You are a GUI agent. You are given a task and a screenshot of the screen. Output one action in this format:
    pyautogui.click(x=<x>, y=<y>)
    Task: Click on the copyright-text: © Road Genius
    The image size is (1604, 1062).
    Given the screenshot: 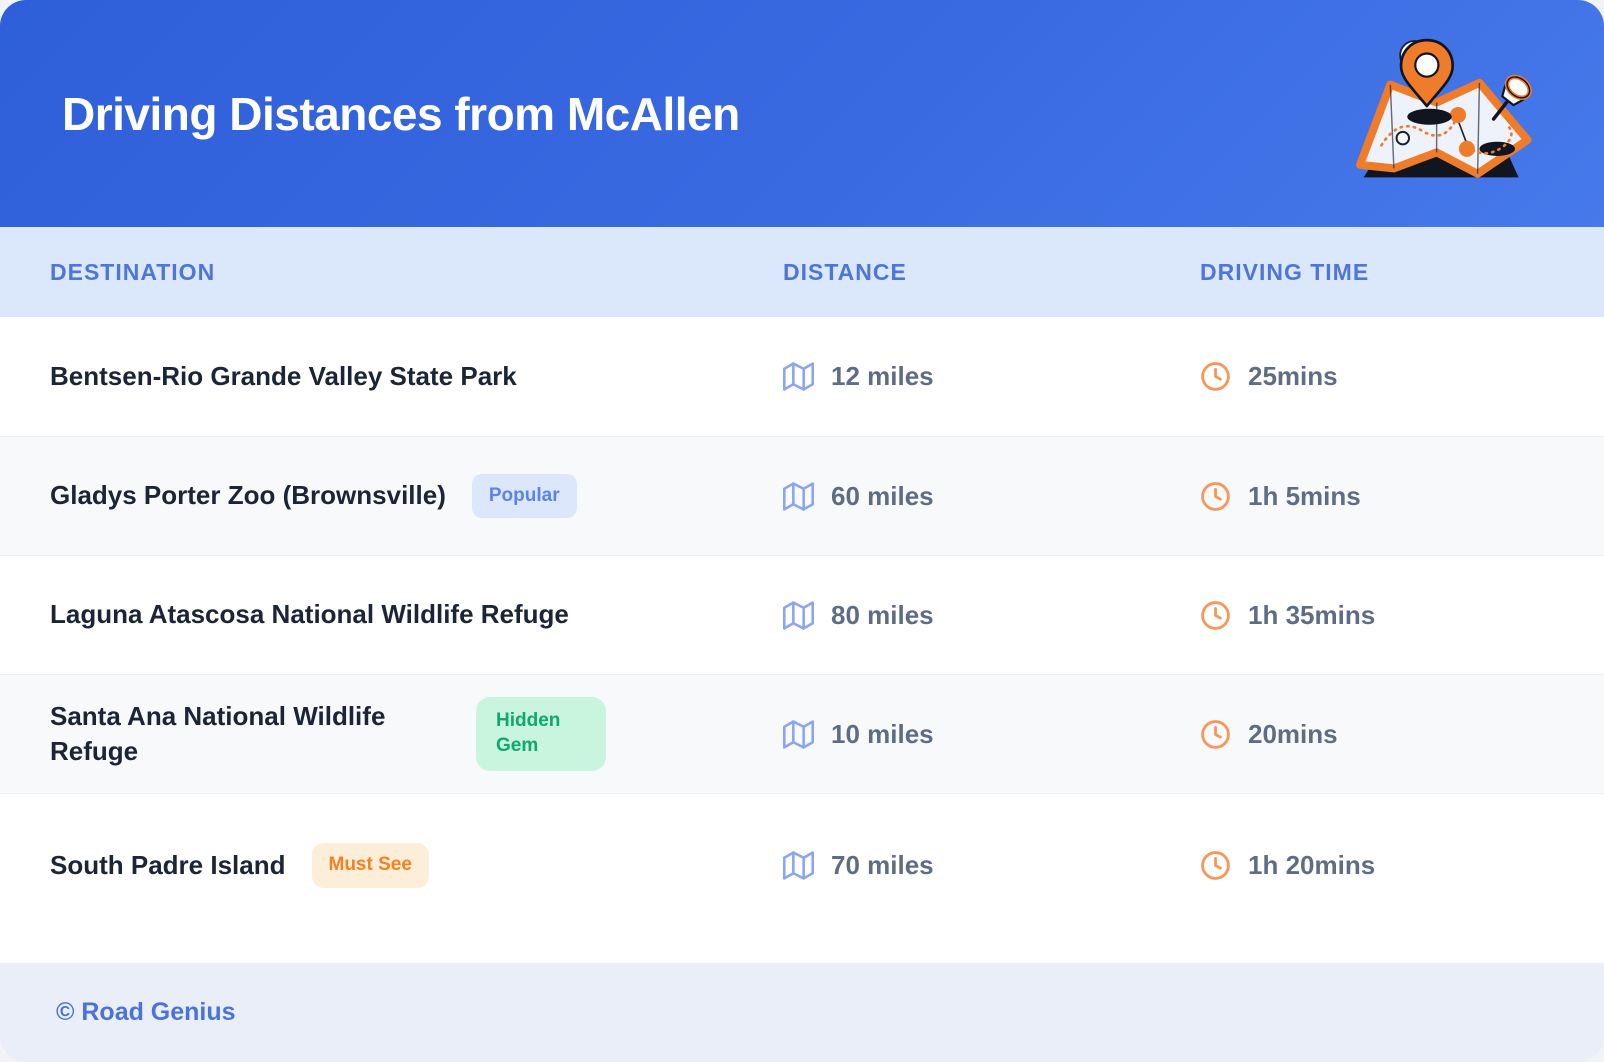 What is the action you would take?
    pyautogui.click(x=146, y=1012)
    